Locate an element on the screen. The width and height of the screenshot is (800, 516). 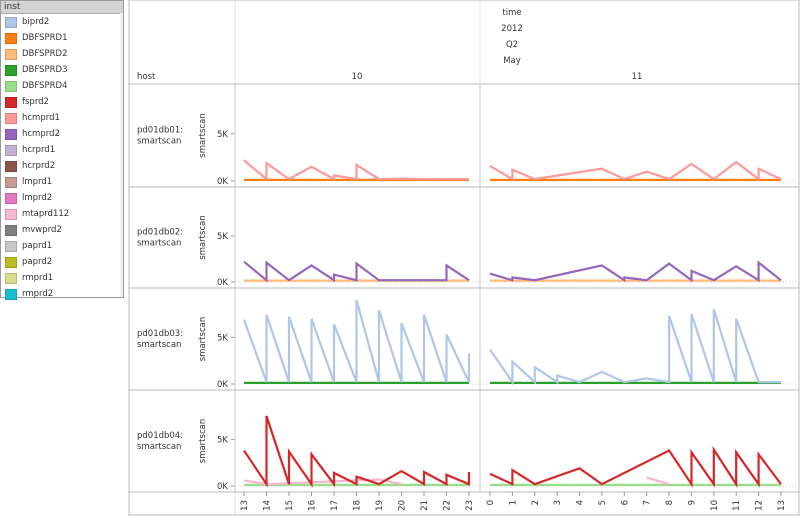
legend-label: hcmprd2 is located at coordinates (41, 134).